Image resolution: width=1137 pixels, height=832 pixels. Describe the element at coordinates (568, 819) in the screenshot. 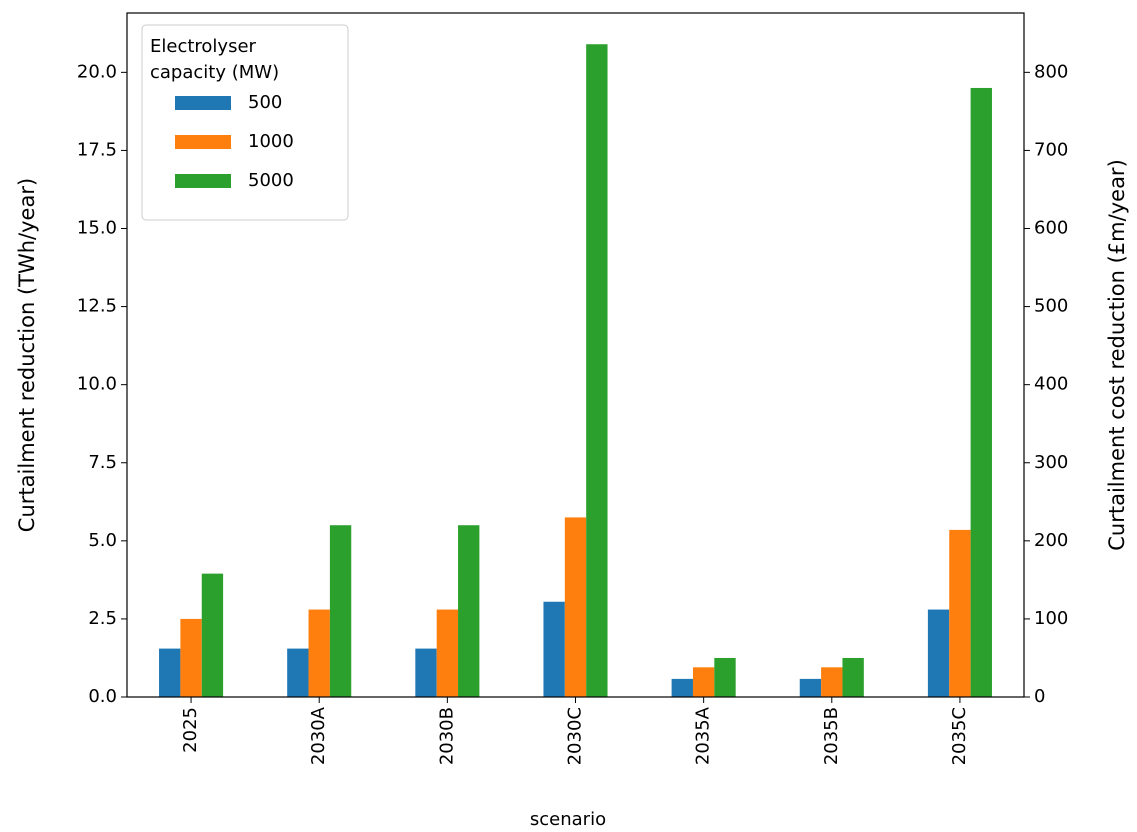

I see `x-axis-title: scenario` at that location.